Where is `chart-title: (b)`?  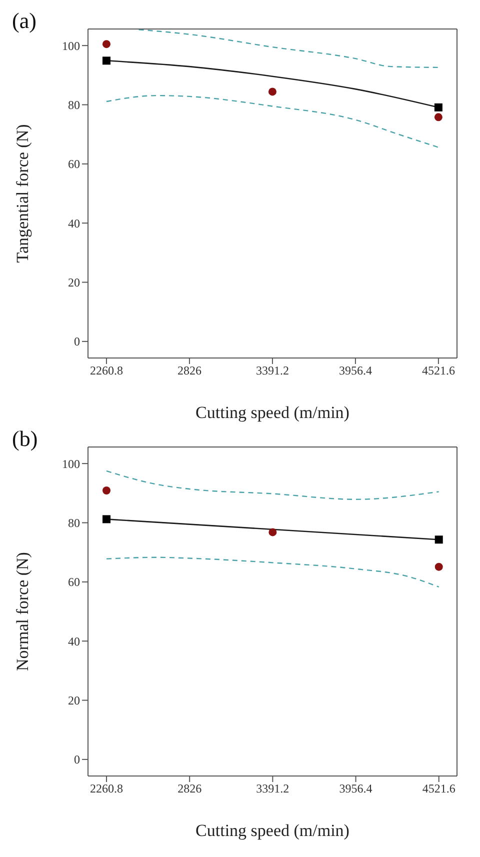 chart-title: (b) is located at coordinates (25, 439).